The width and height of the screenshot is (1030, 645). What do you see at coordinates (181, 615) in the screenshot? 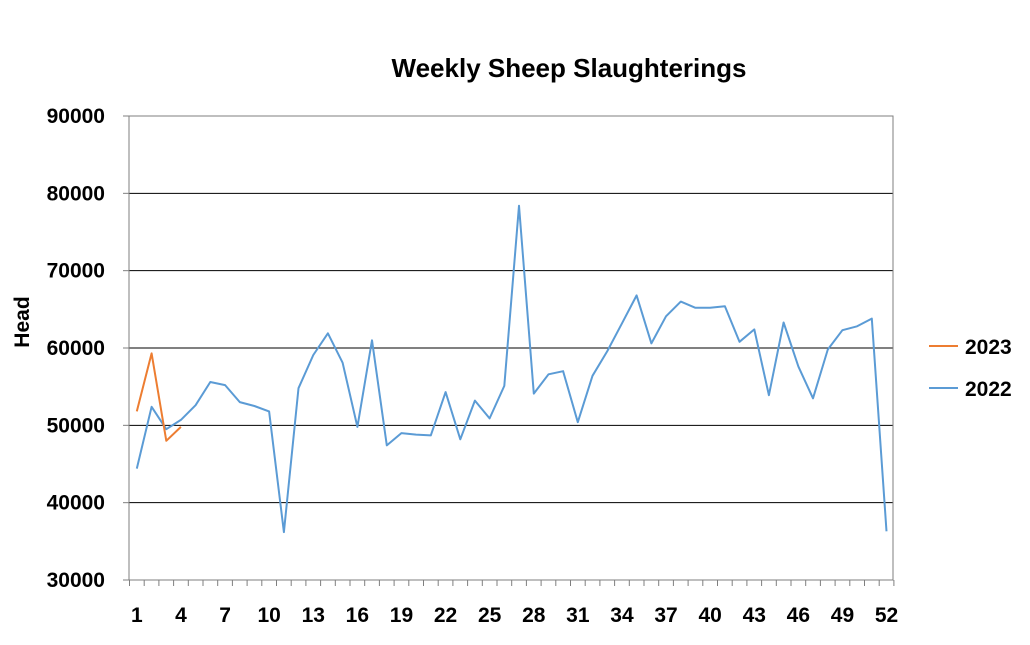
I see `x-tick-label: 4` at bounding box center [181, 615].